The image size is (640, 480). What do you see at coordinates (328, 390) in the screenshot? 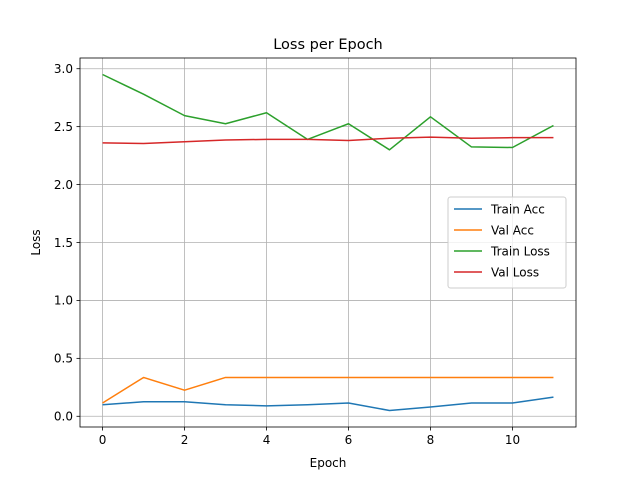
I see `series-line-val-acc` at bounding box center [328, 390].